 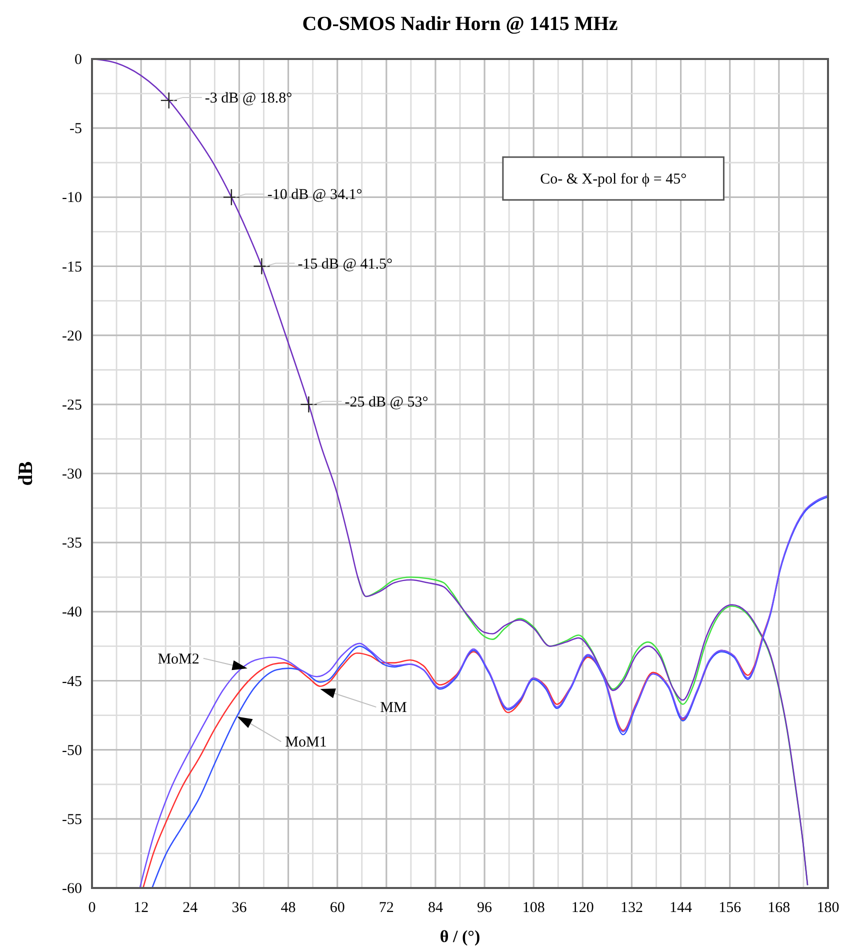 What do you see at coordinates (248, 98) in the screenshot?
I see `annotation: -3 dB @ 18.8°` at bounding box center [248, 98].